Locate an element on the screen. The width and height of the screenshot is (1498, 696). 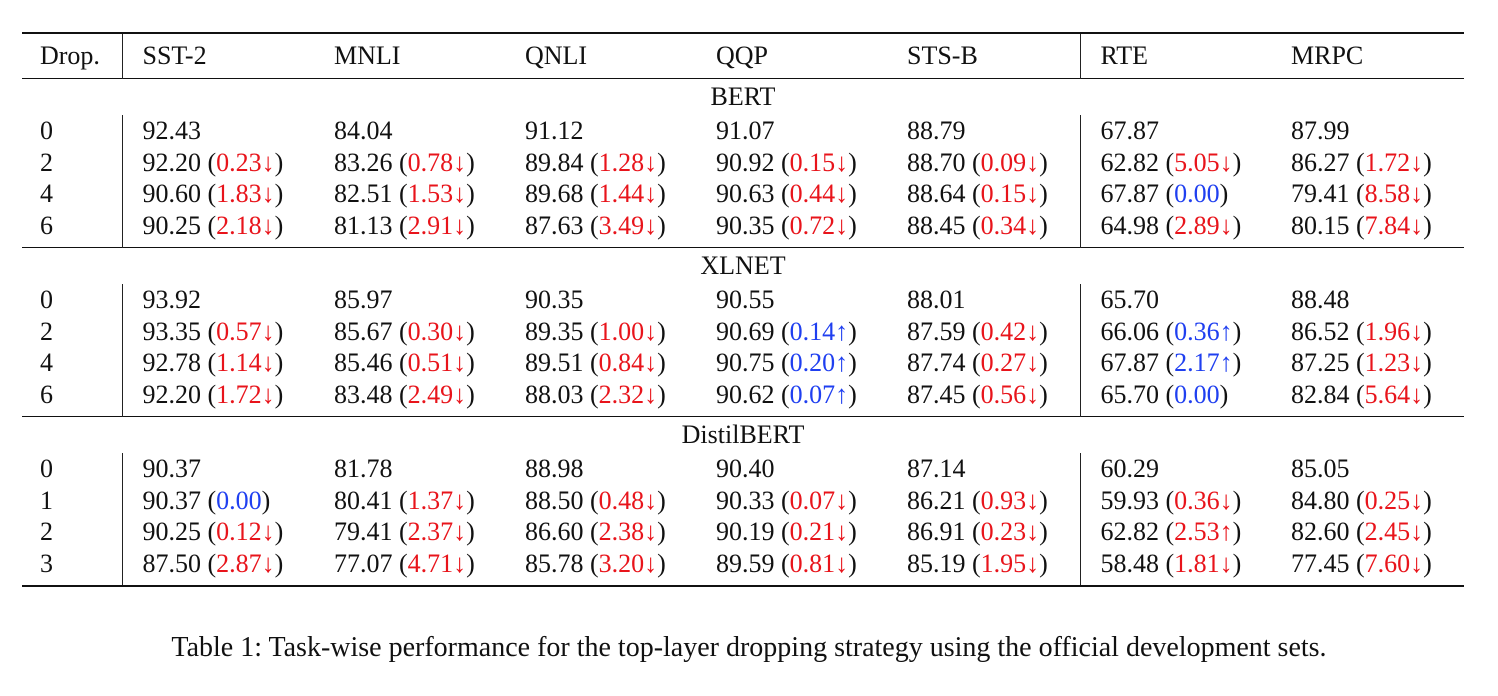
score-delta: 0.23↓ is located at coordinates (1010, 531).